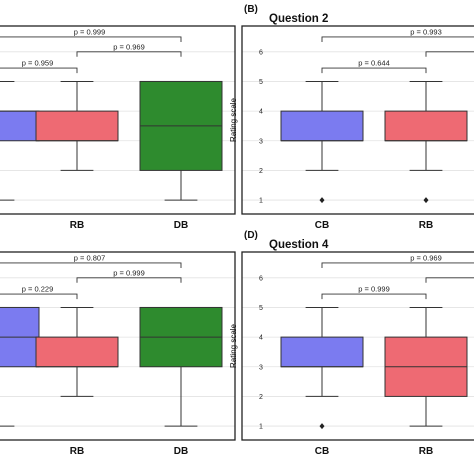  I want to click on comparison-bracket: p = 0.229, so click(39, 292).